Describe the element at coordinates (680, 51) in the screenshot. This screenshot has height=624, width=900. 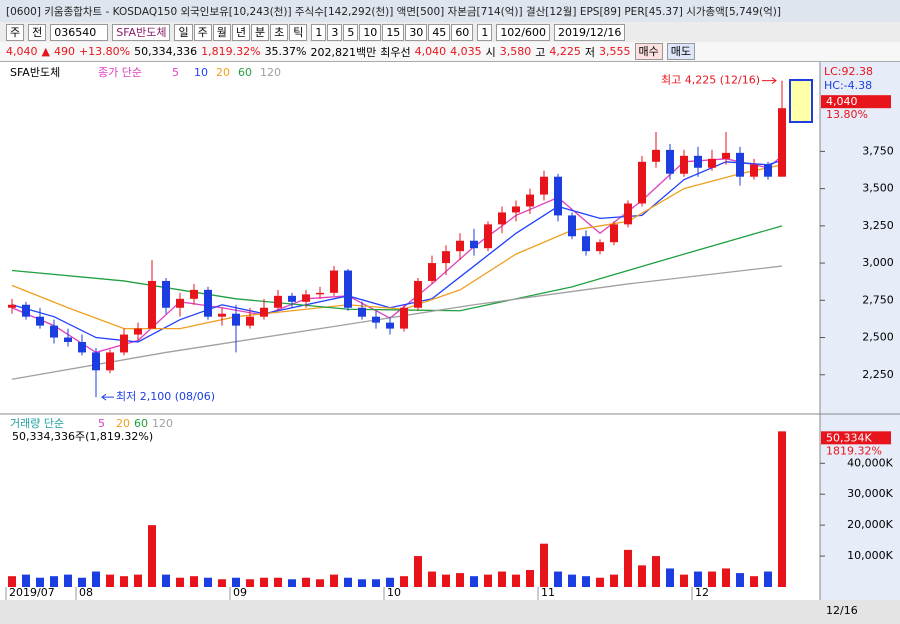
I see `sell-button: 매도` at that location.